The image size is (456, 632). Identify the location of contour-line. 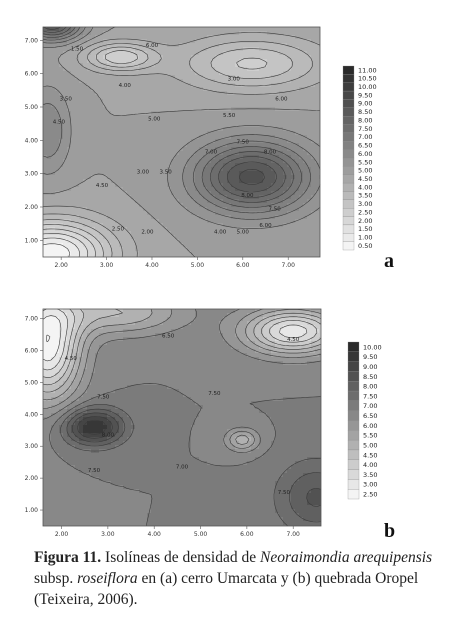
(56, 250).